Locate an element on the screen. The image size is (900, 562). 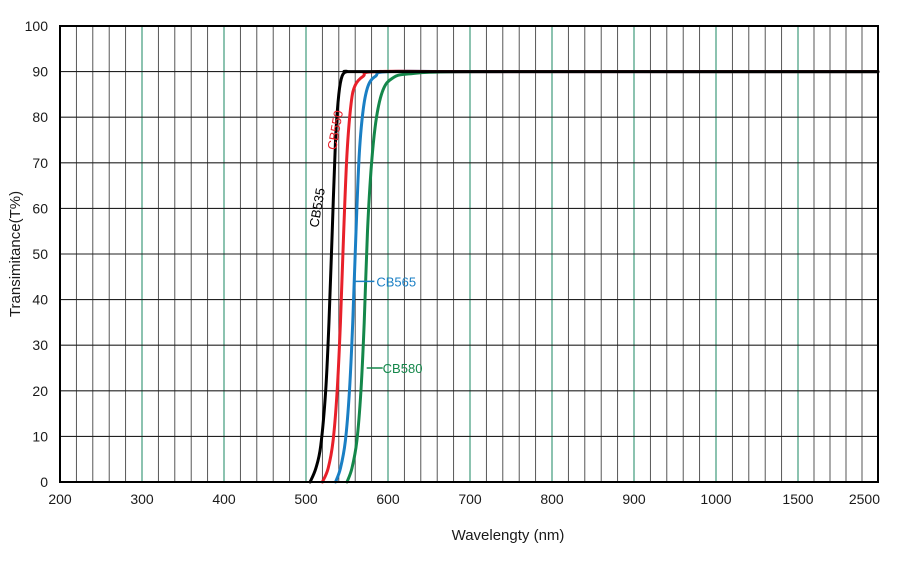
curve-label-cb535: CB535 is located at coordinates (317, 208).